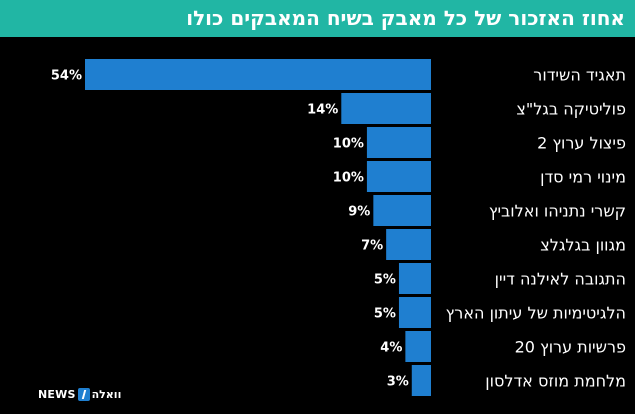 Image resolution: width=635 pixels, height=414 pixels. I want to click on logo-mark-icon, so click(83, 394).